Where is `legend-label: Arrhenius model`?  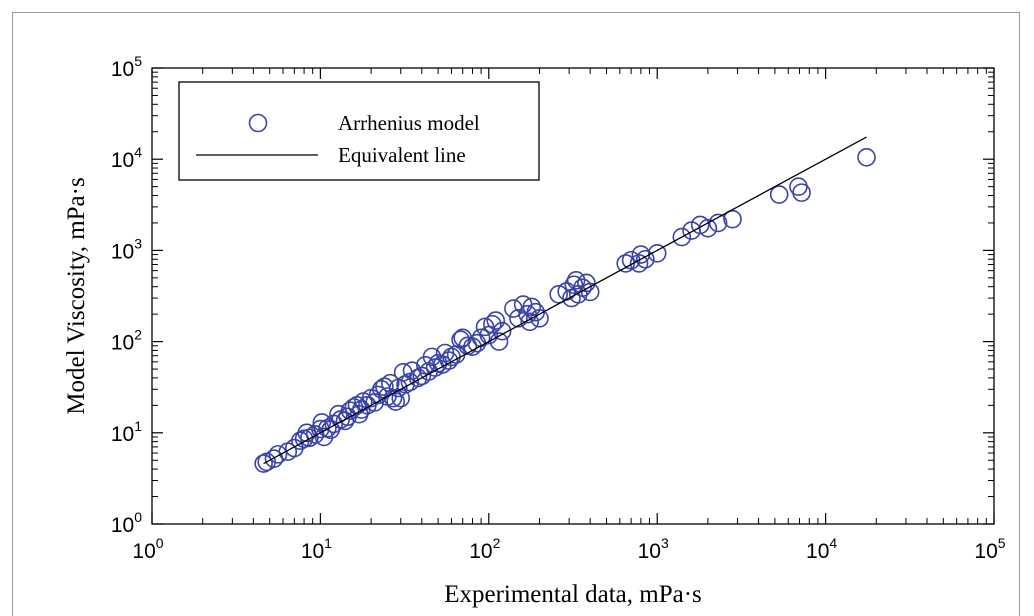
legend-label: Arrhenius model is located at coordinates (409, 123).